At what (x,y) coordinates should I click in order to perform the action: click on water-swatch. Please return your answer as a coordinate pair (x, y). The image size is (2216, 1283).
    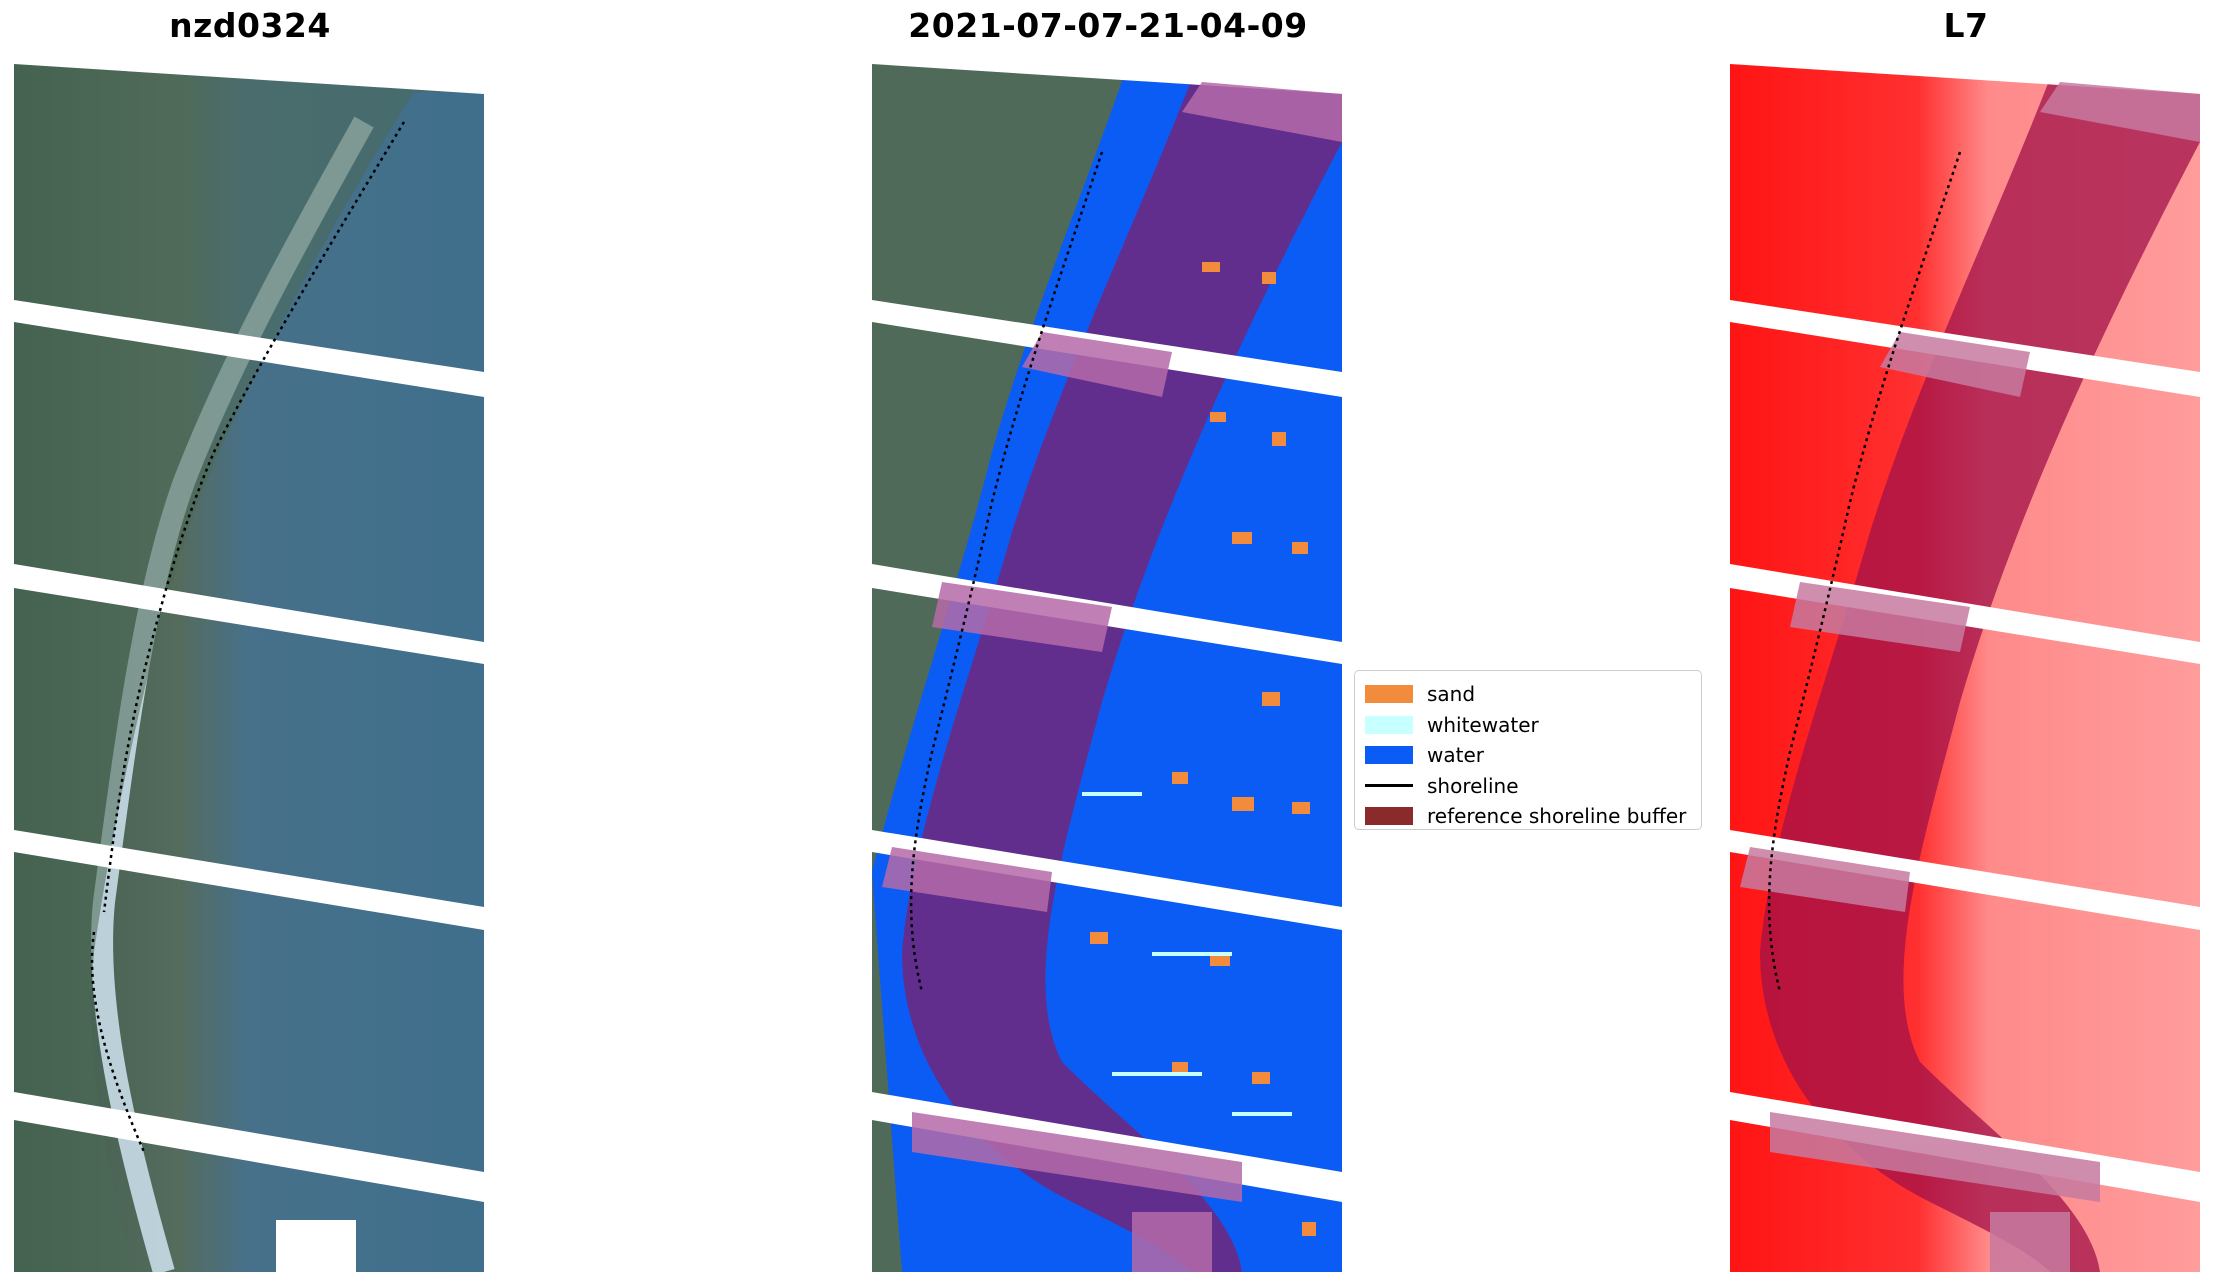
    Looking at the image, I should click on (1389, 755).